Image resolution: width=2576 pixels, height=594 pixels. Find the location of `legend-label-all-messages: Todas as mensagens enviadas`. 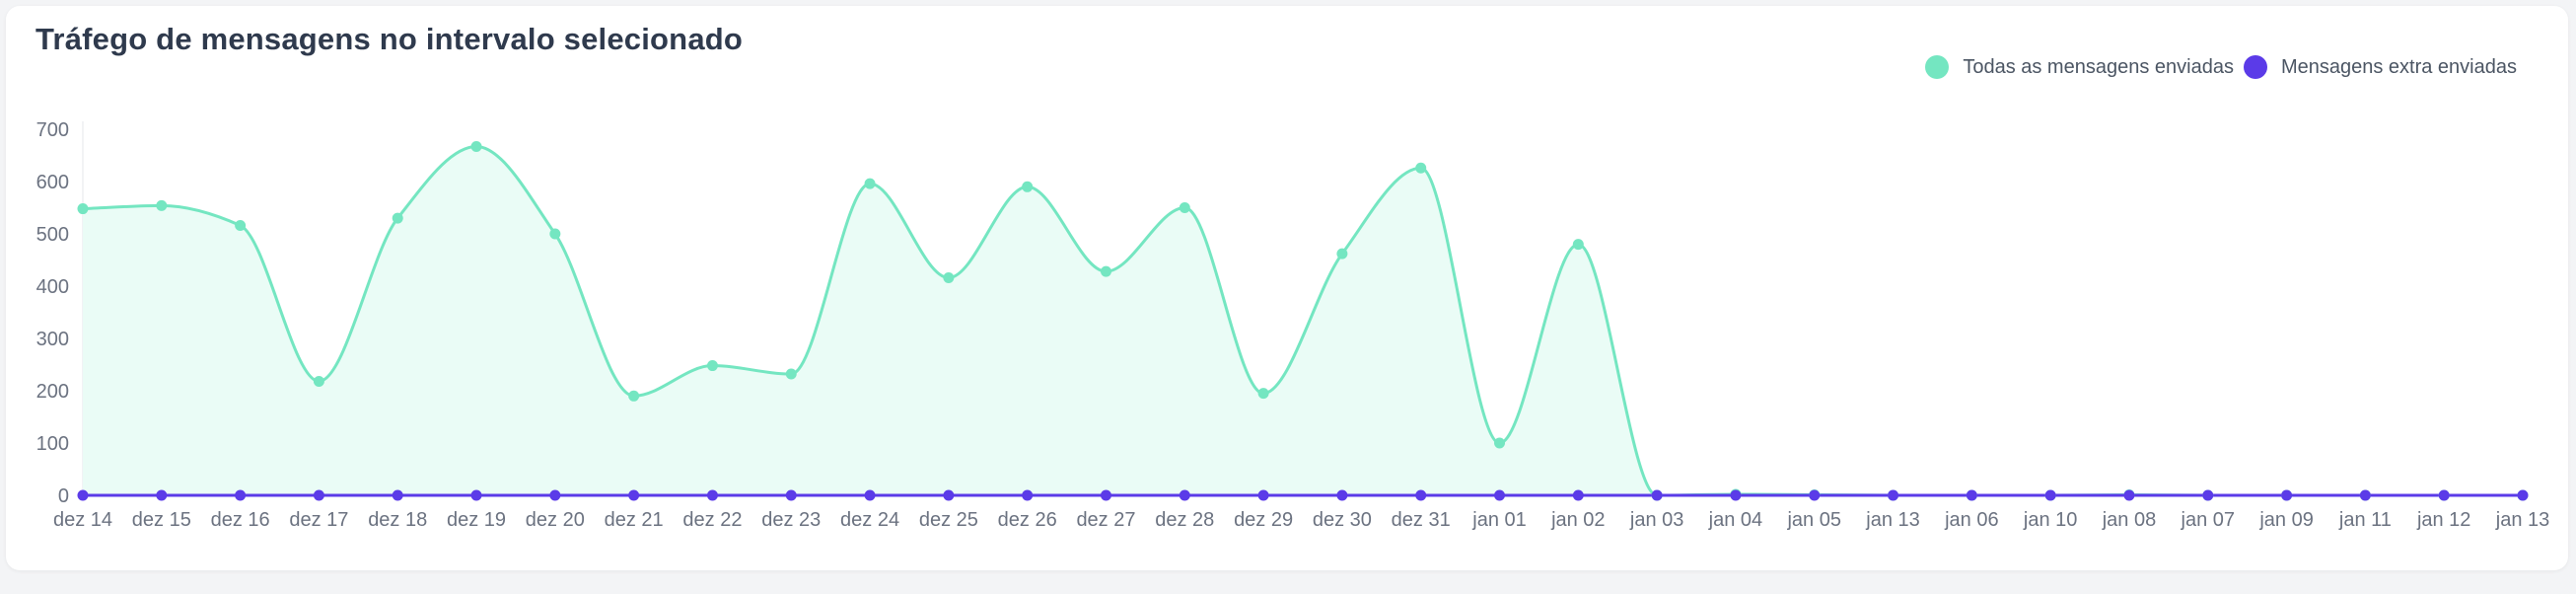

legend-label-all-messages: Todas as mensagens enviadas is located at coordinates (2099, 66).